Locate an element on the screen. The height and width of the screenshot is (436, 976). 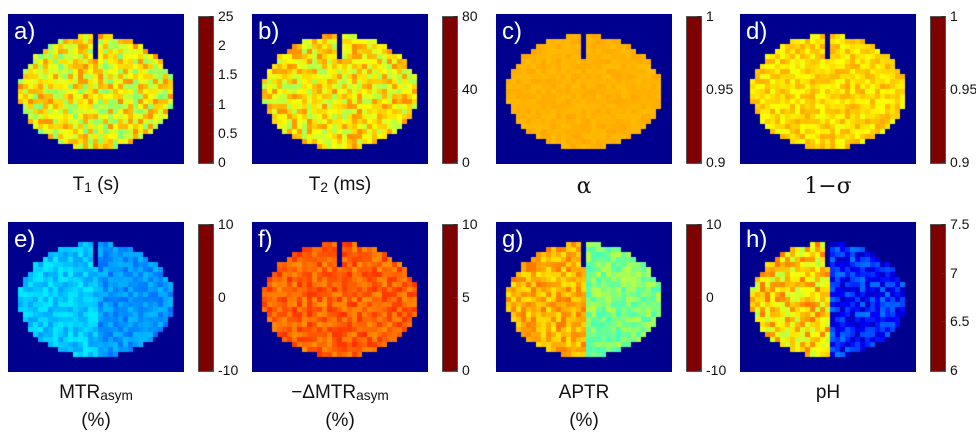
panel-caption: α is located at coordinates (584, 186).